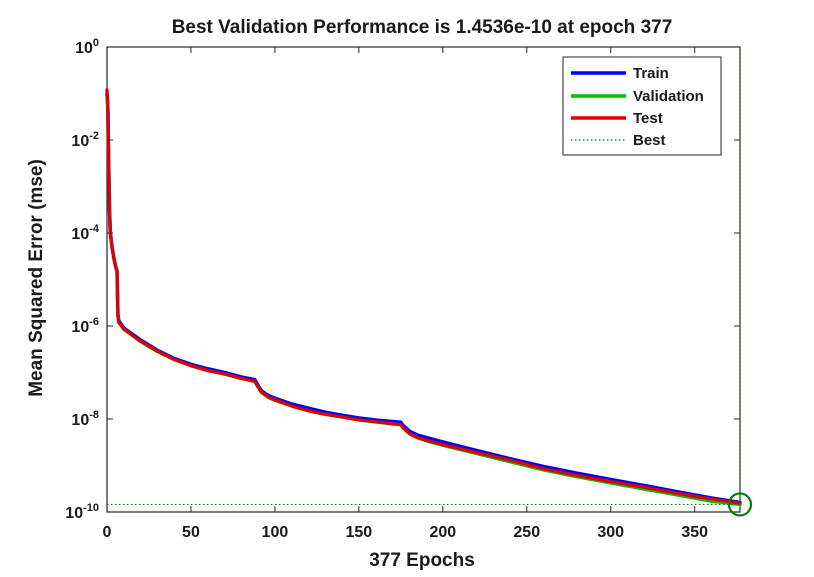 This screenshot has height=577, width=814. What do you see at coordinates (36, 278) in the screenshot?
I see `y-axis-label: Mean Squared Error (mse)` at bounding box center [36, 278].